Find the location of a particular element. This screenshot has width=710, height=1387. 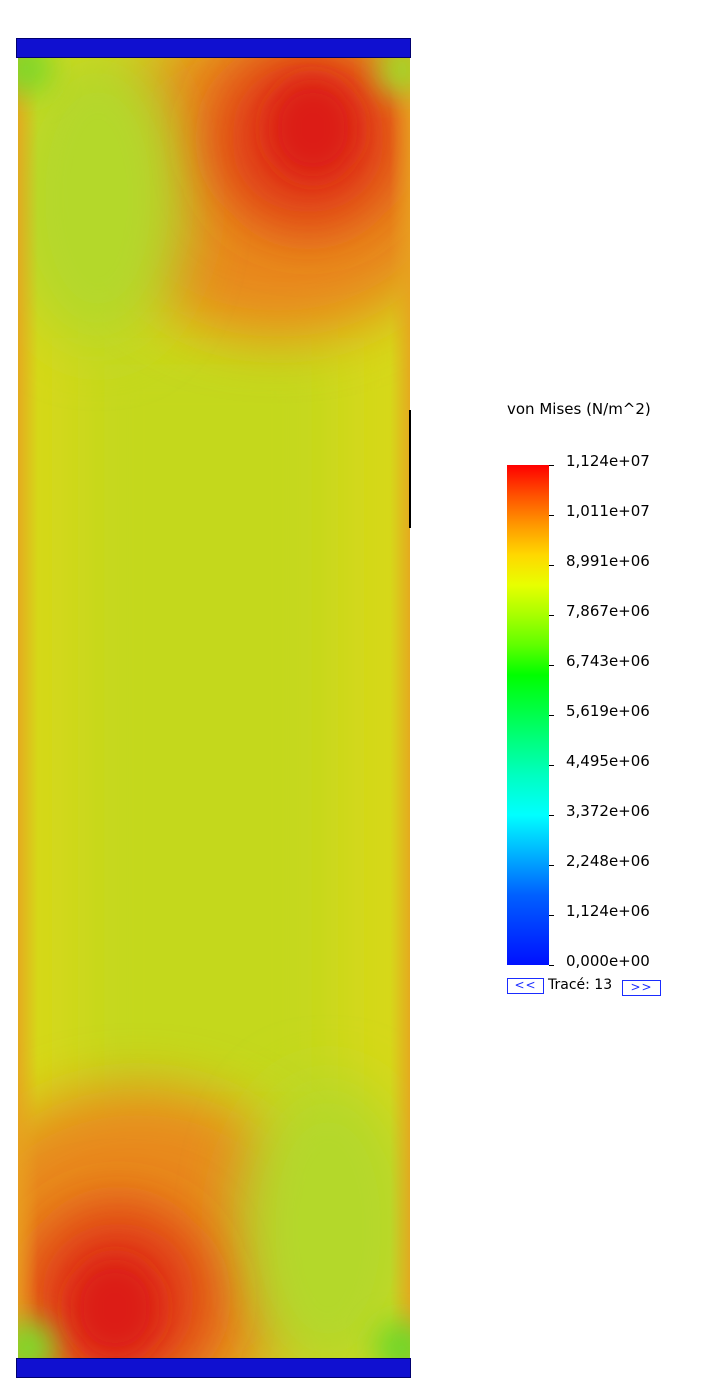

legend-tick-label: 4,495e+06 is located at coordinates (608, 761).